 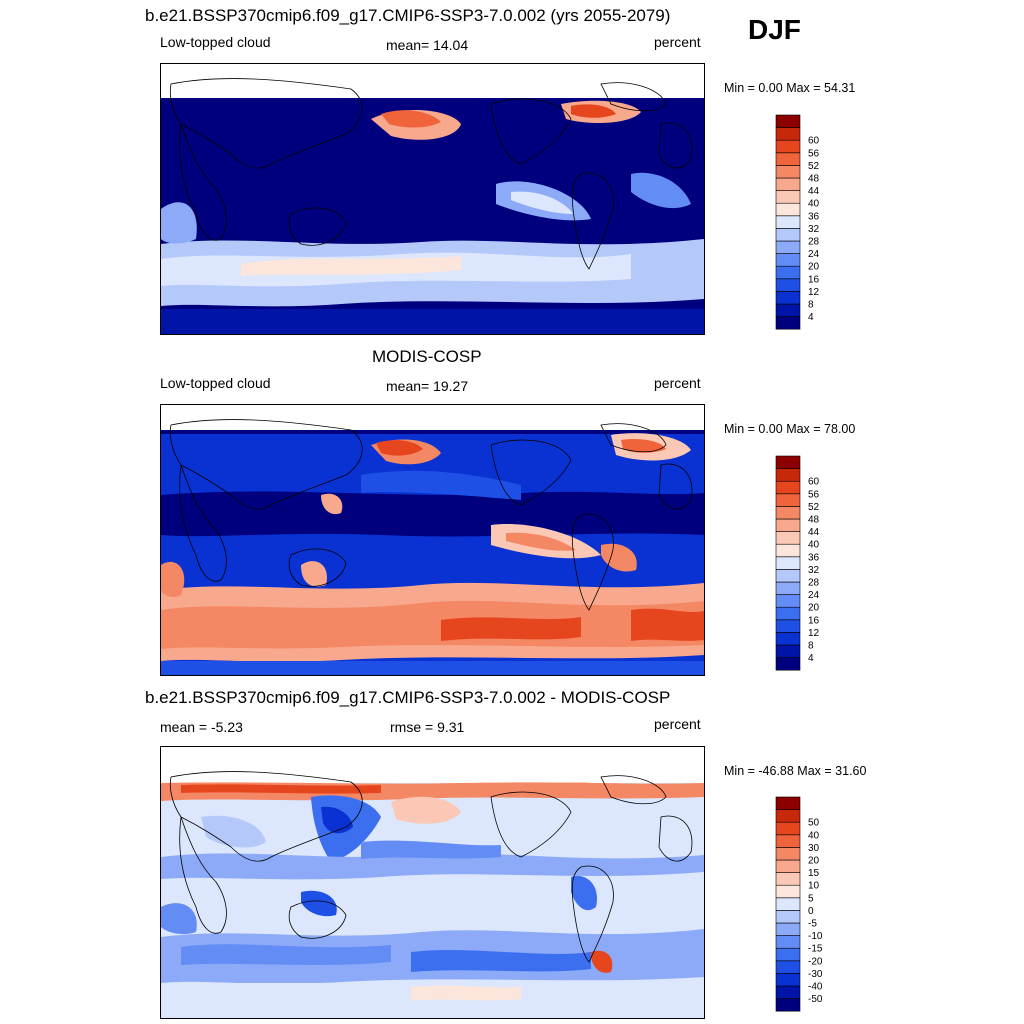 What do you see at coordinates (427, 727) in the screenshot?
I see `rmse-label: rmse = 9.31` at bounding box center [427, 727].